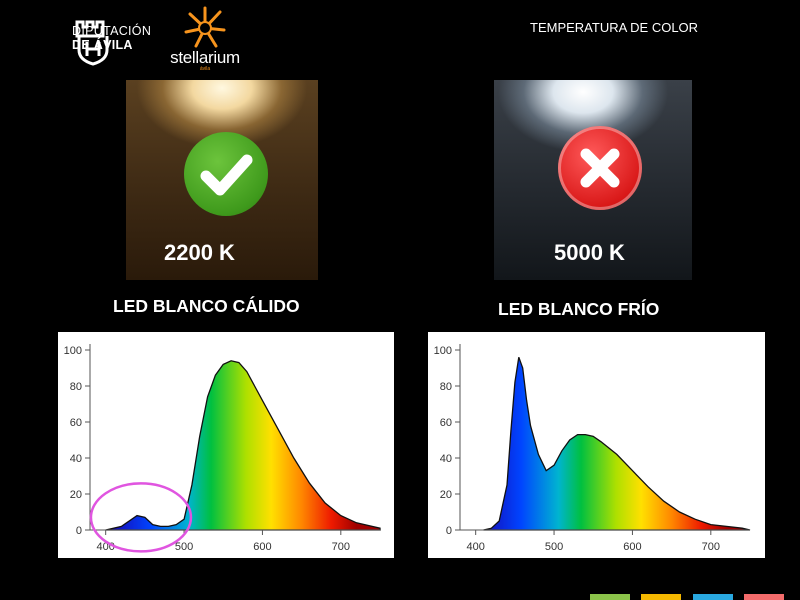  What do you see at coordinates (205, 69) in the screenshot?
I see `stellarium-logo-subtext: ávila` at bounding box center [205, 69].